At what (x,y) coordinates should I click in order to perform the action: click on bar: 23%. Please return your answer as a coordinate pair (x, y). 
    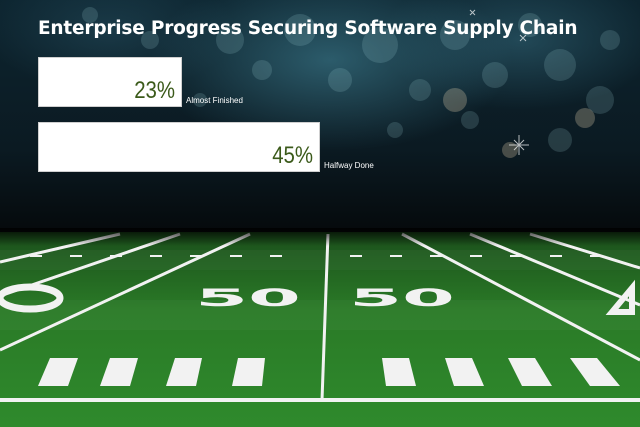
    Looking at the image, I should click on (110, 82).